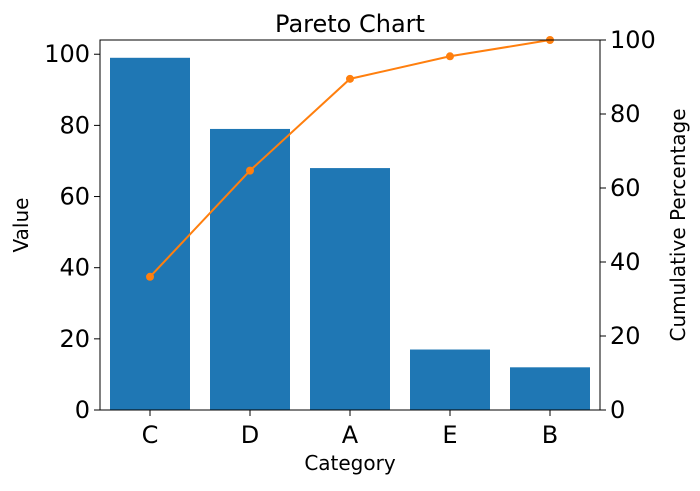 This screenshot has height=491, width=700. Describe the element at coordinates (633, 40) in the screenshot. I see `right-tick-label: 100` at that location.